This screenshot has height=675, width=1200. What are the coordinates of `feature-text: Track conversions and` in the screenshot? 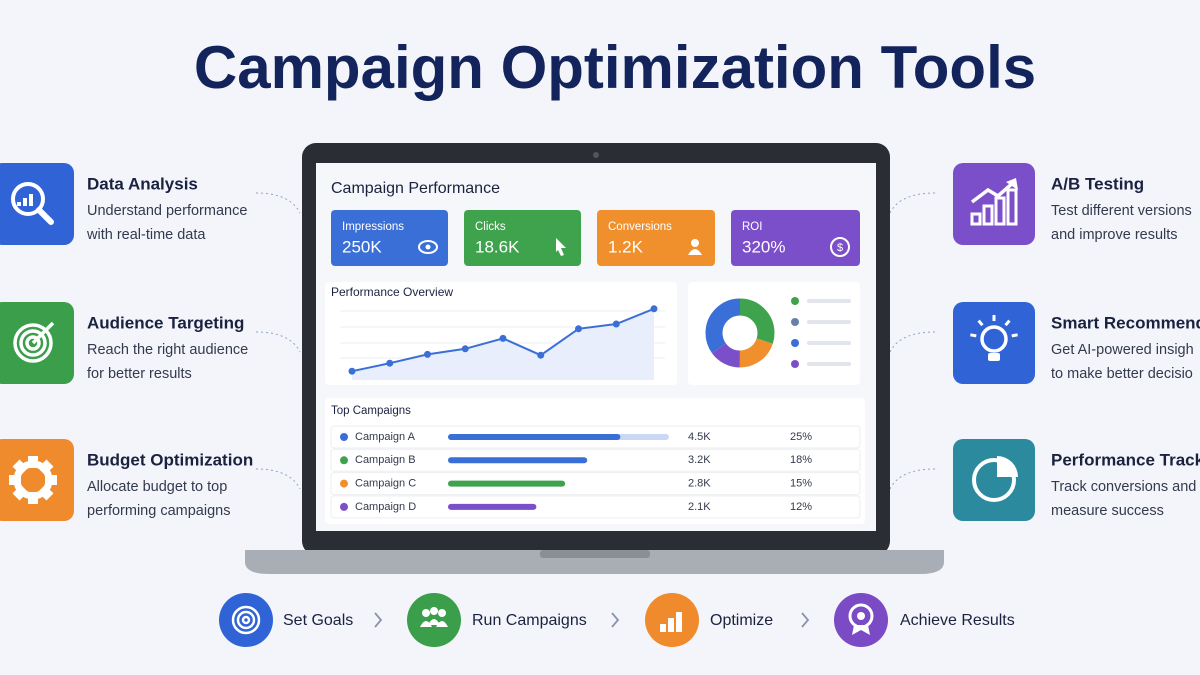 It's located at (1123, 487).